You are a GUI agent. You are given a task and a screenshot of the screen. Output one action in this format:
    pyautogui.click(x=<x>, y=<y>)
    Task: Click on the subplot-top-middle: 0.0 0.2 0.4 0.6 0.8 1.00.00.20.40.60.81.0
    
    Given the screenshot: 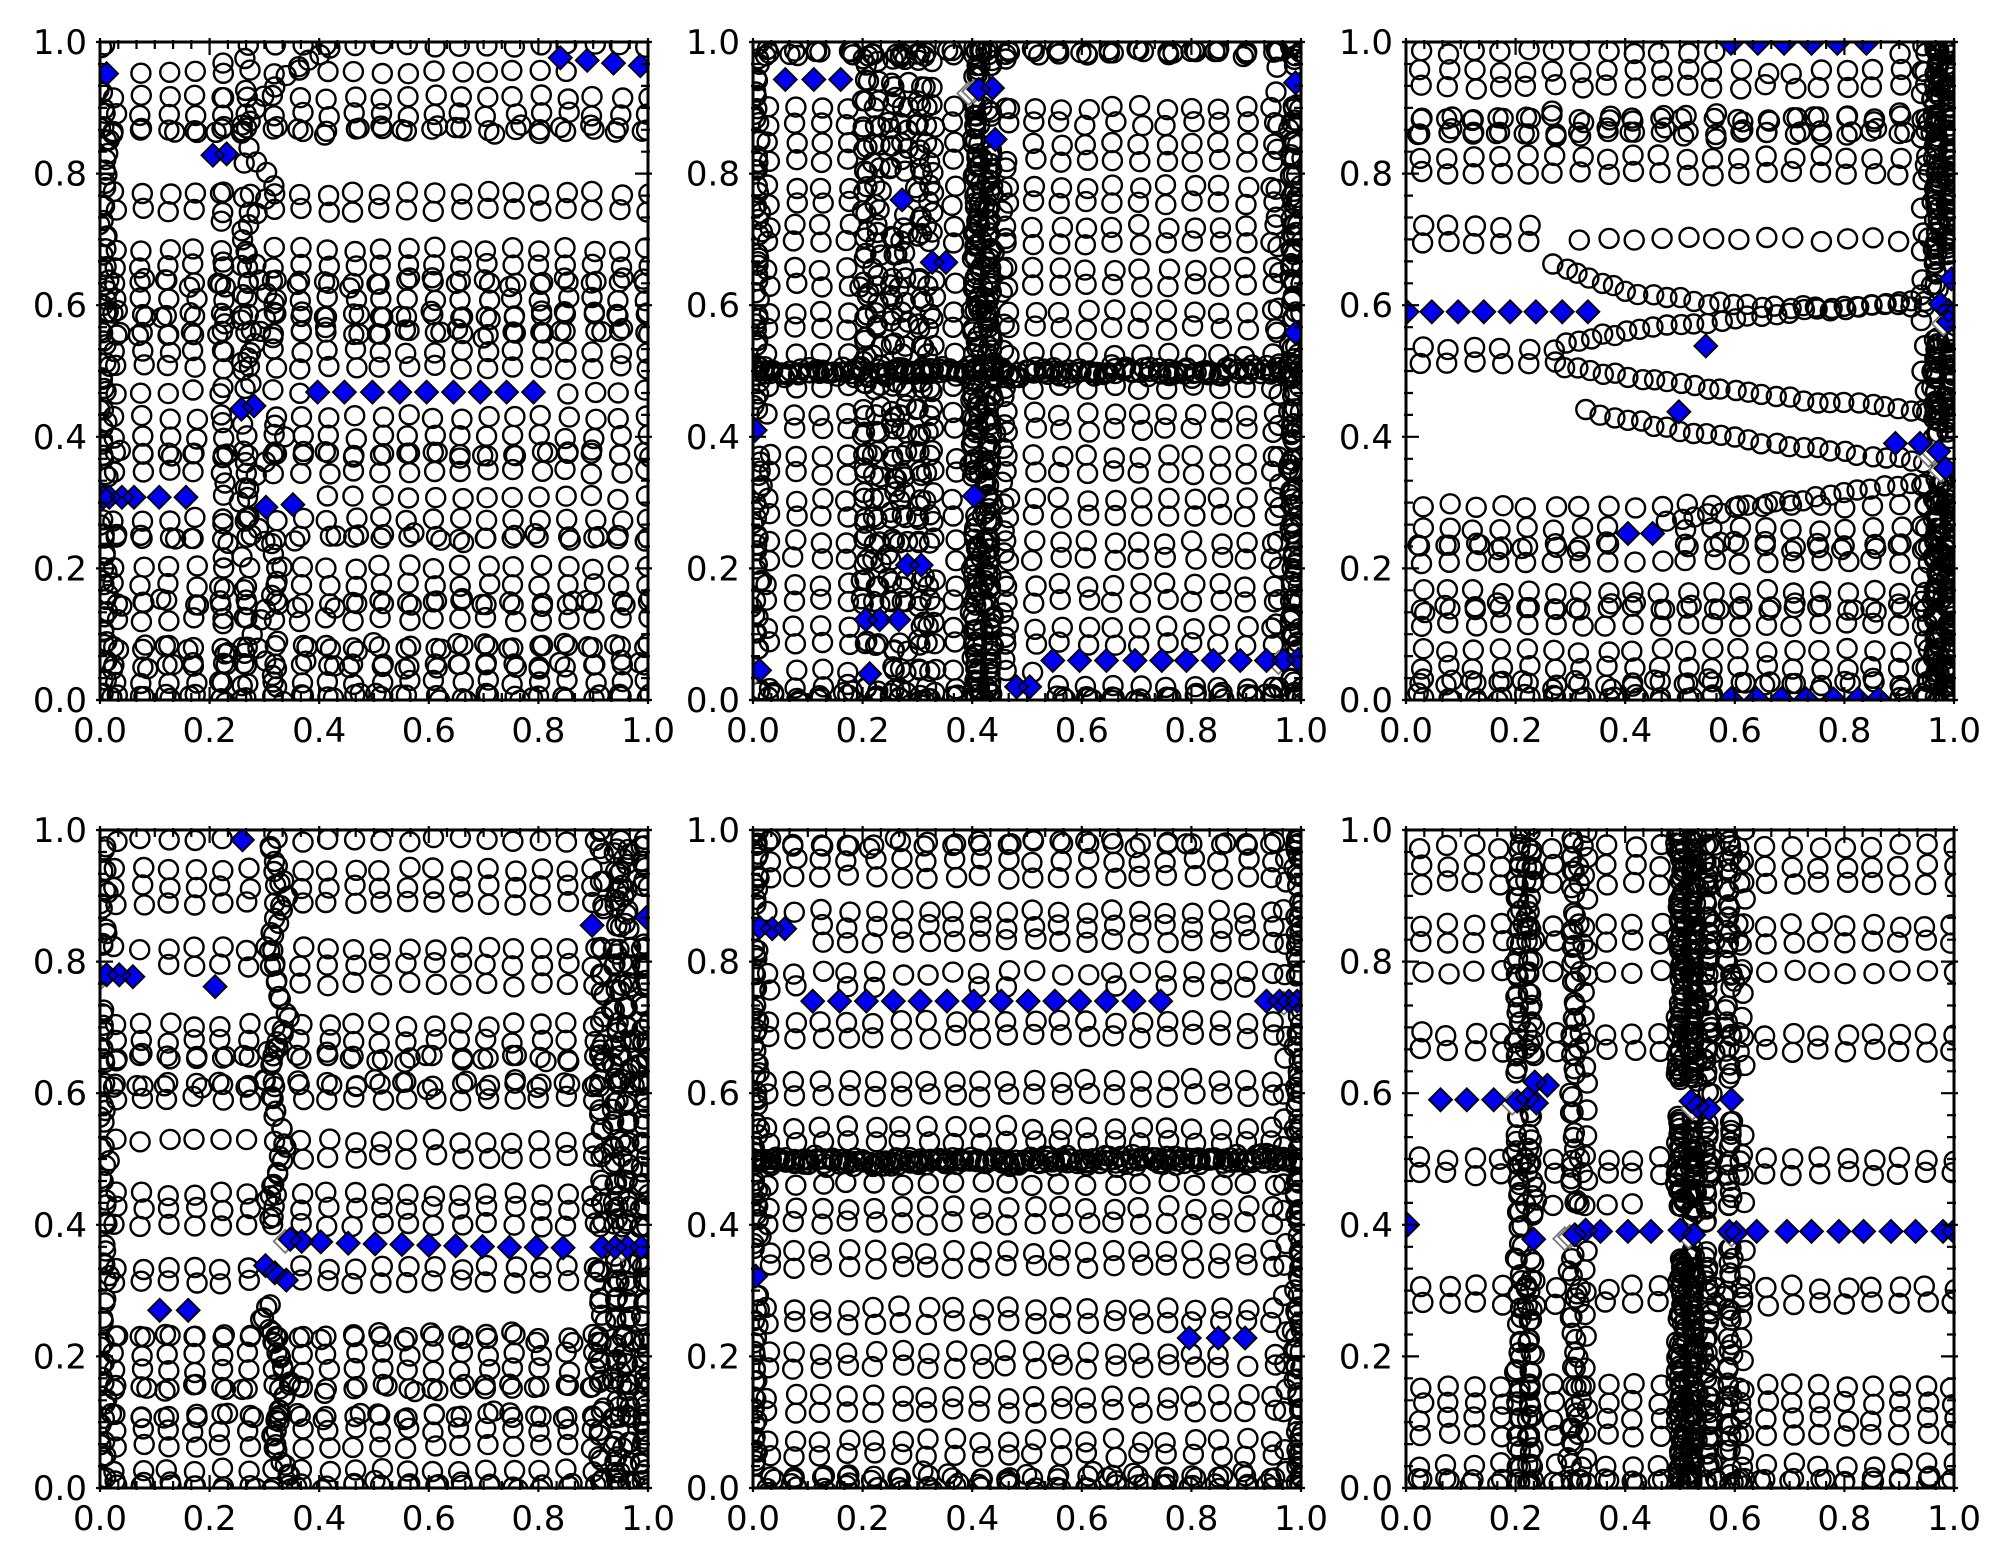 What is the action you would take?
    pyautogui.click(x=1007, y=387)
    